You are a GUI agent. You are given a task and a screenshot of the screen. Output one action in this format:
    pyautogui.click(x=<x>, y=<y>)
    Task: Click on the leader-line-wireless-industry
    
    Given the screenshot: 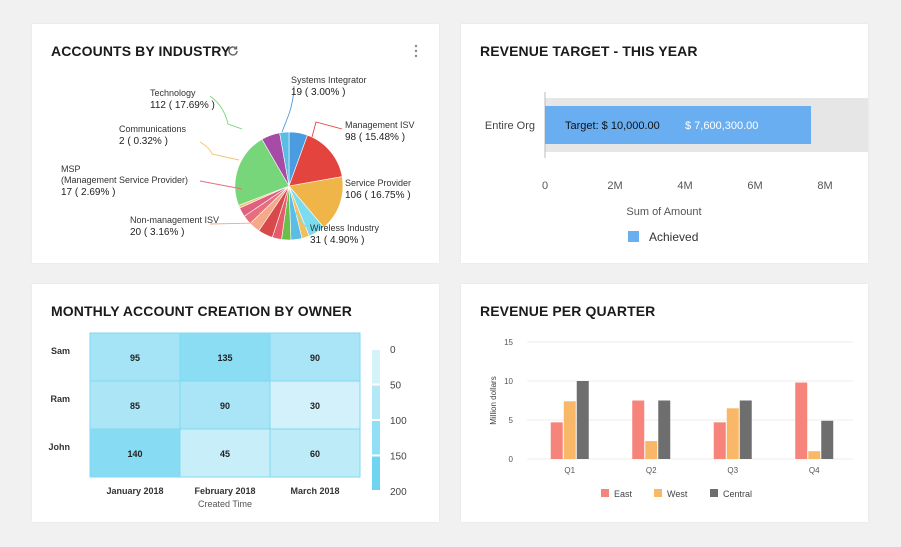 What is the action you would take?
    pyautogui.click(x=301, y=220)
    